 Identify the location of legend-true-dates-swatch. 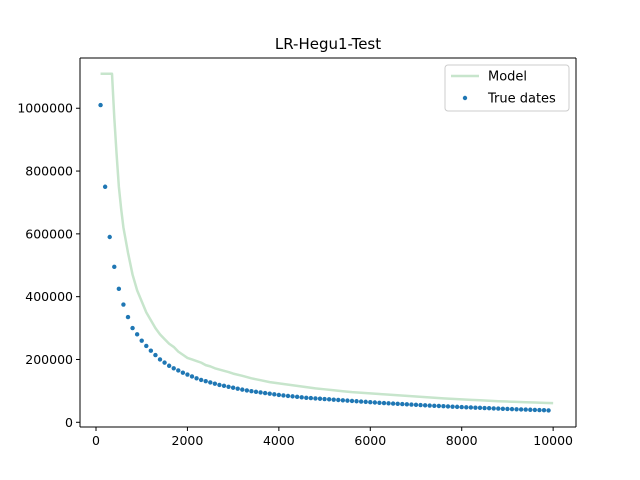
(465, 98).